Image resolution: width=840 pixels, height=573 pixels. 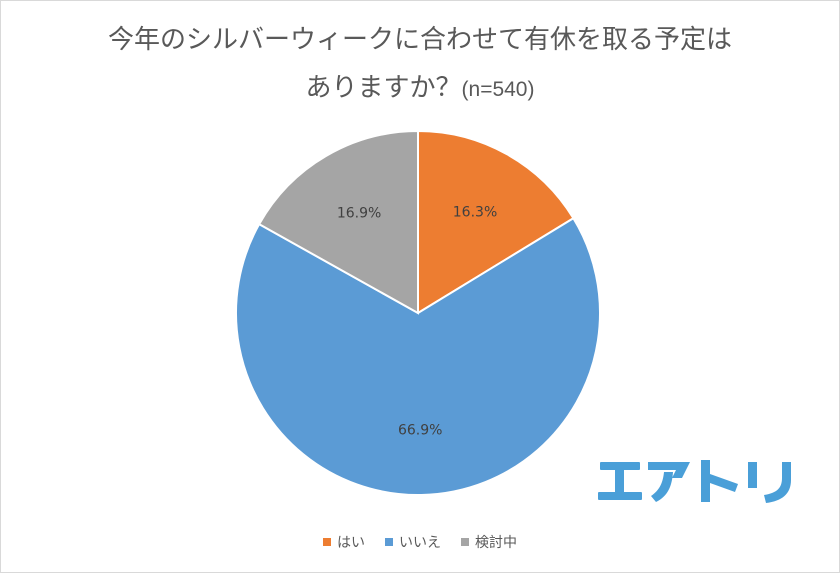 I want to click on legend-swatch-no, so click(x=389, y=542).